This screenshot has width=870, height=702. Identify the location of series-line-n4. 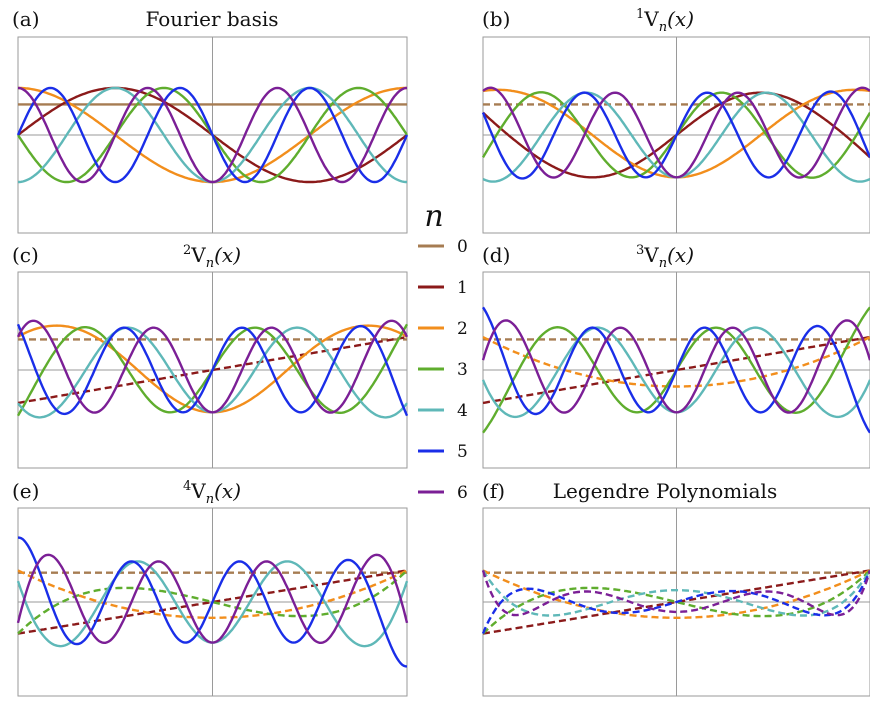
(675, 593).